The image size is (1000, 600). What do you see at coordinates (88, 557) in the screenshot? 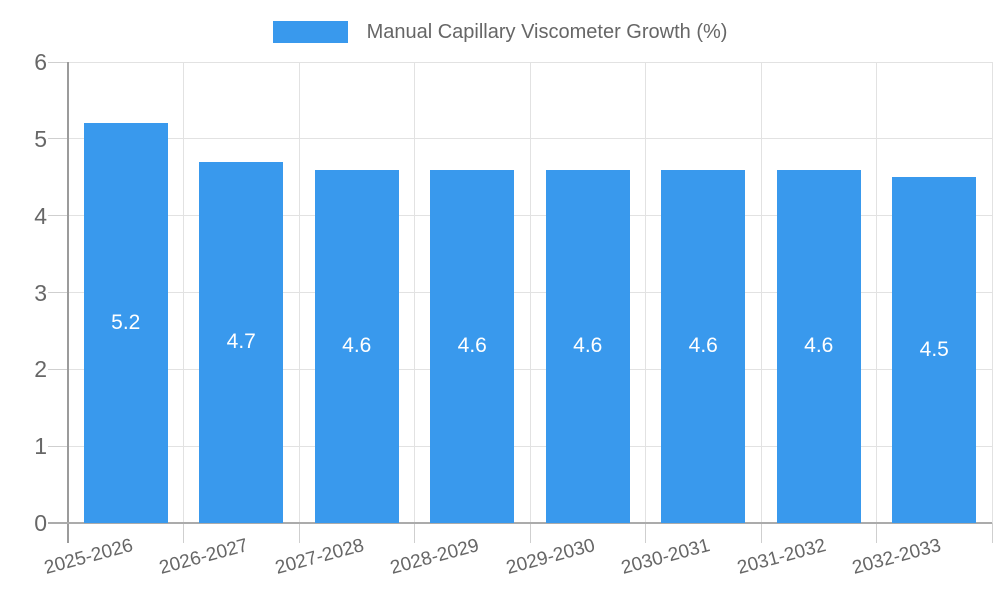
I see `x-axis-label: 2025-2026` at bounding box center [88, 557].